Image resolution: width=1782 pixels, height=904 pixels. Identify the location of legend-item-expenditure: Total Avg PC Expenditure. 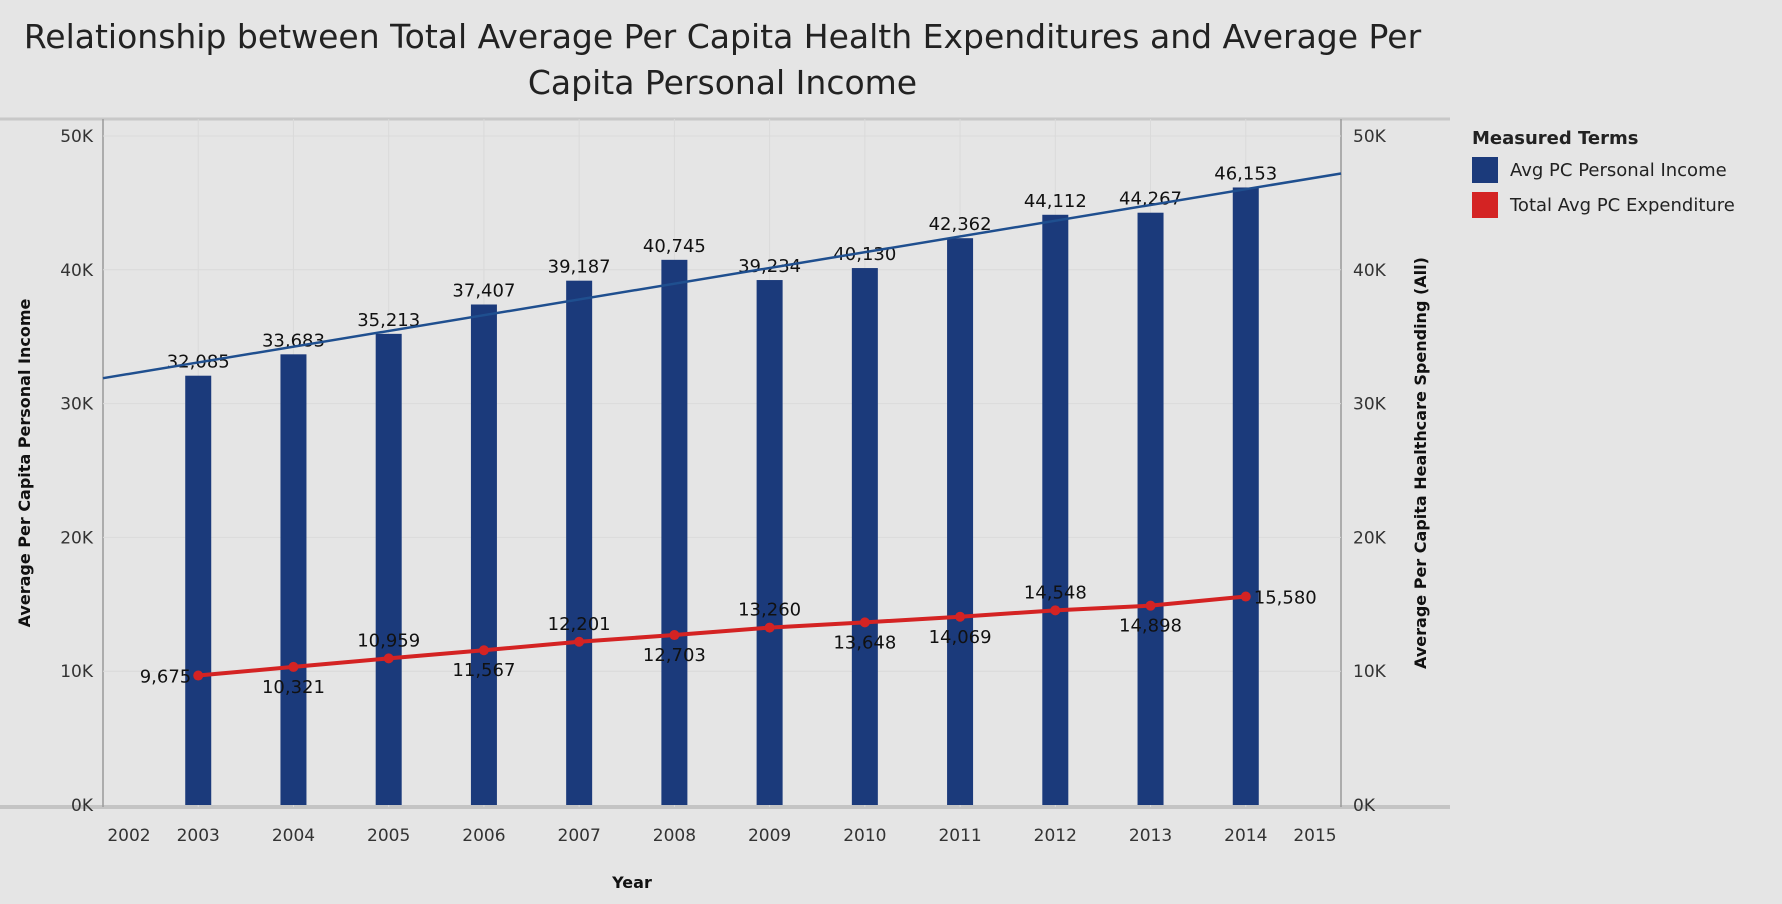
(1603, 205).